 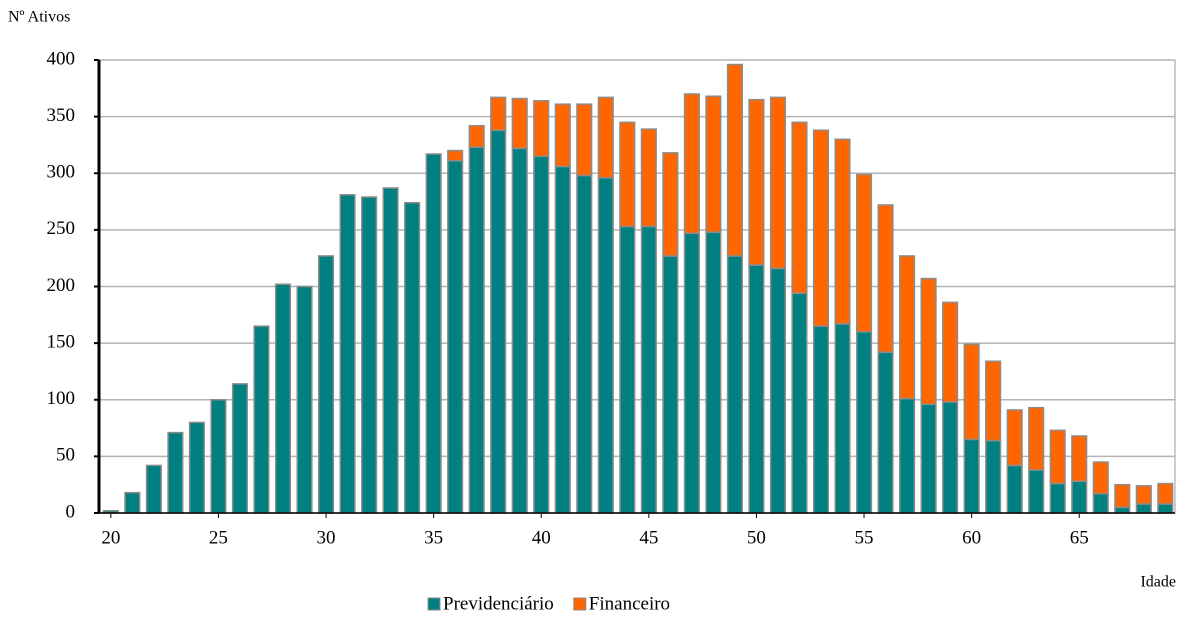 I want to click on y-tick-label: 50, so click(x=65, y=455).